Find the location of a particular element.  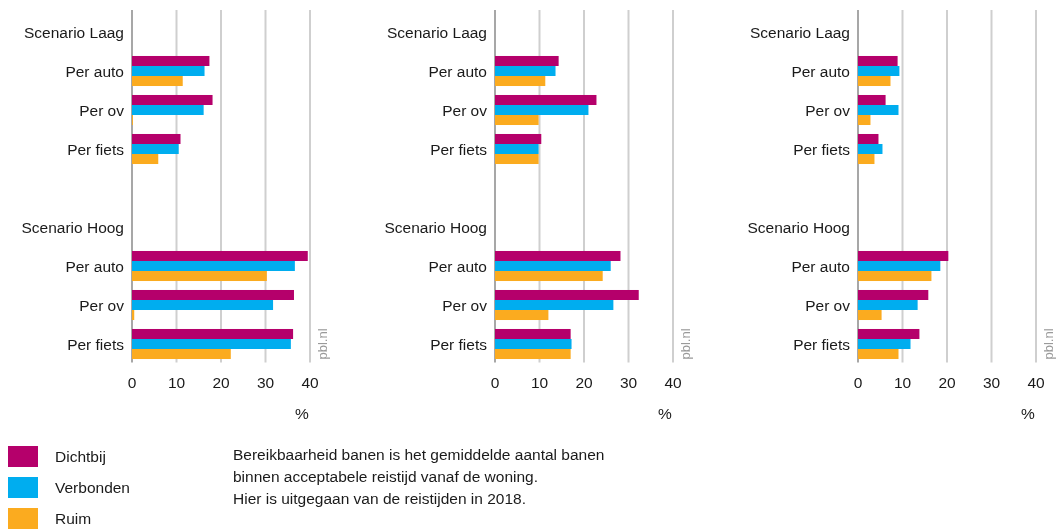

legend-label: Verbonden is located at coordinates (92, 487).